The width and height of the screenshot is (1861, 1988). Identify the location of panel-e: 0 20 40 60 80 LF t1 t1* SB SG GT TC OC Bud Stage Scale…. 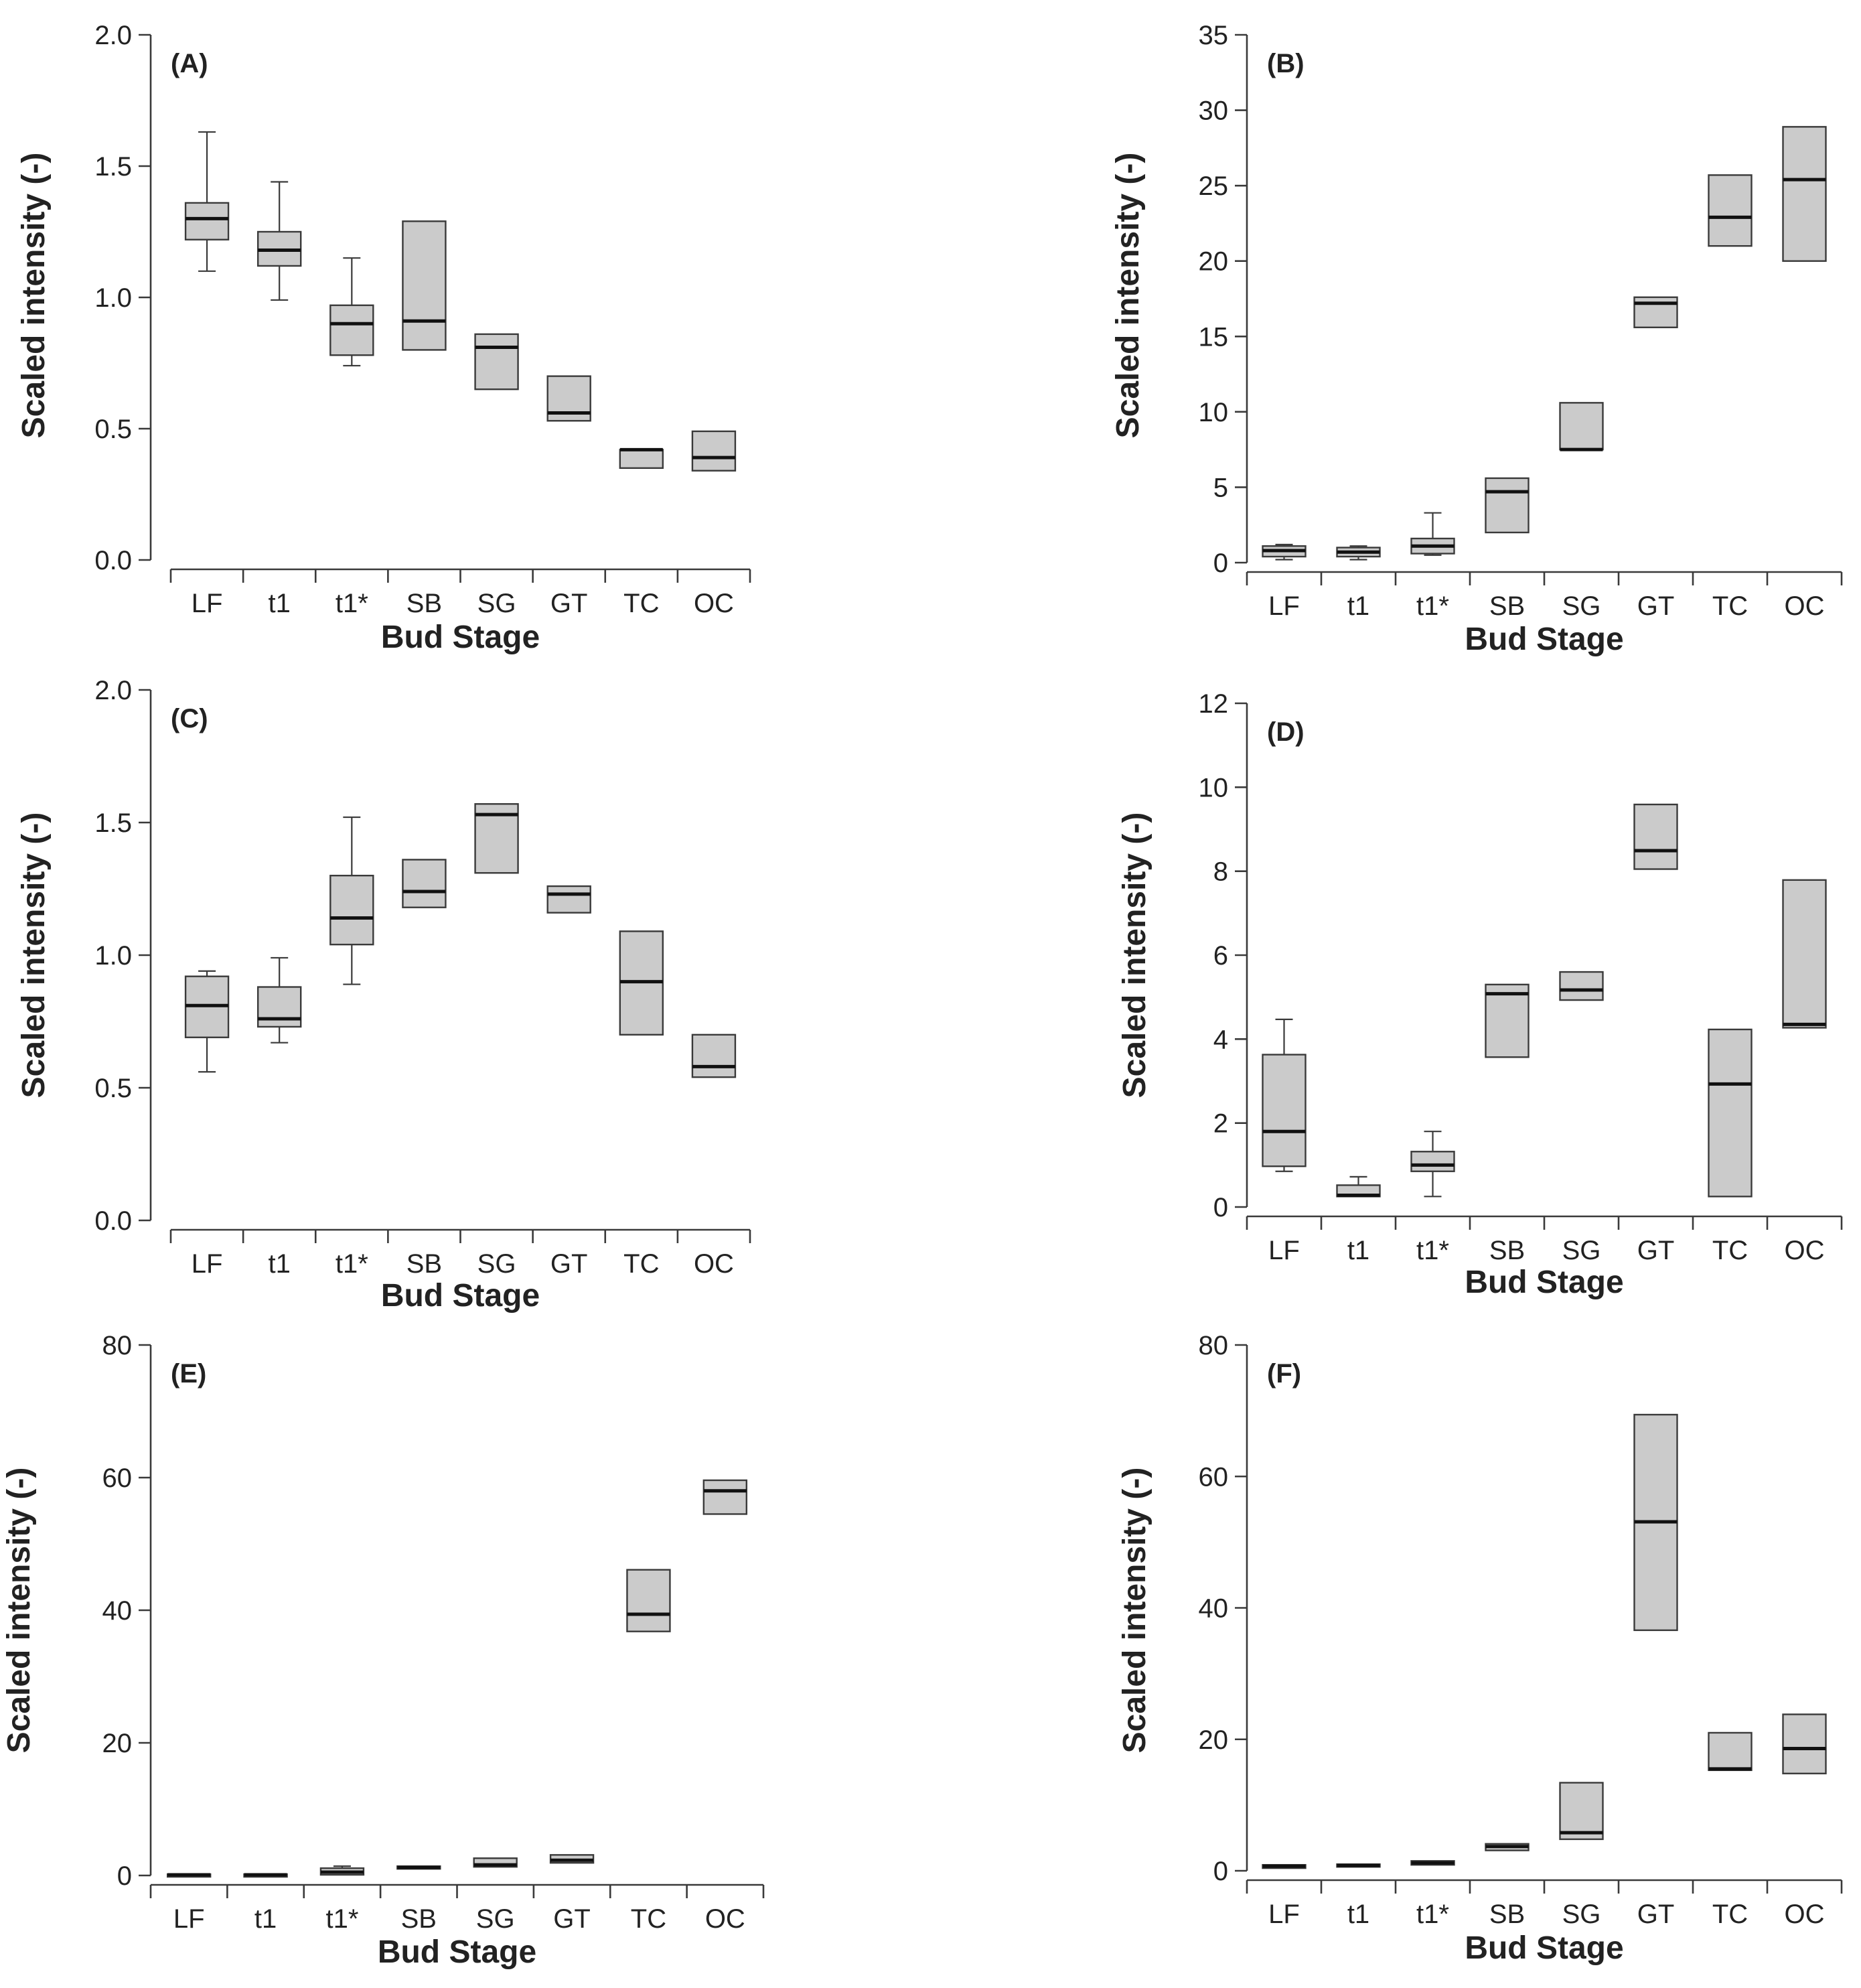
(383, 1650).